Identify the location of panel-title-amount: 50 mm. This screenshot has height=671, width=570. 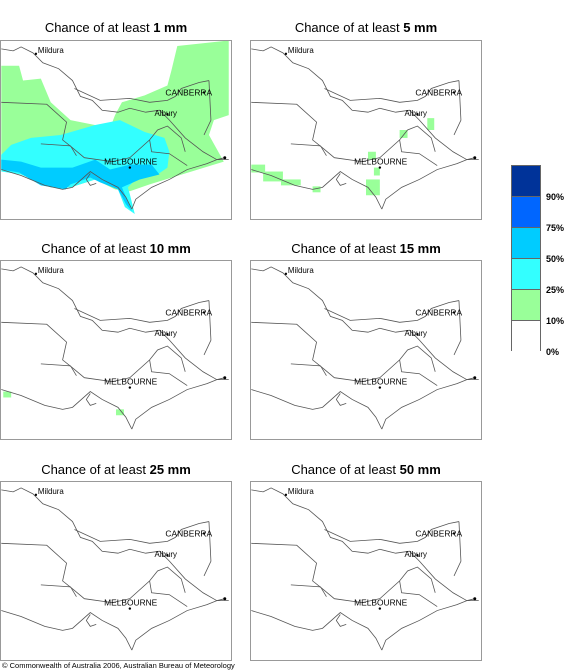
(420, 469).